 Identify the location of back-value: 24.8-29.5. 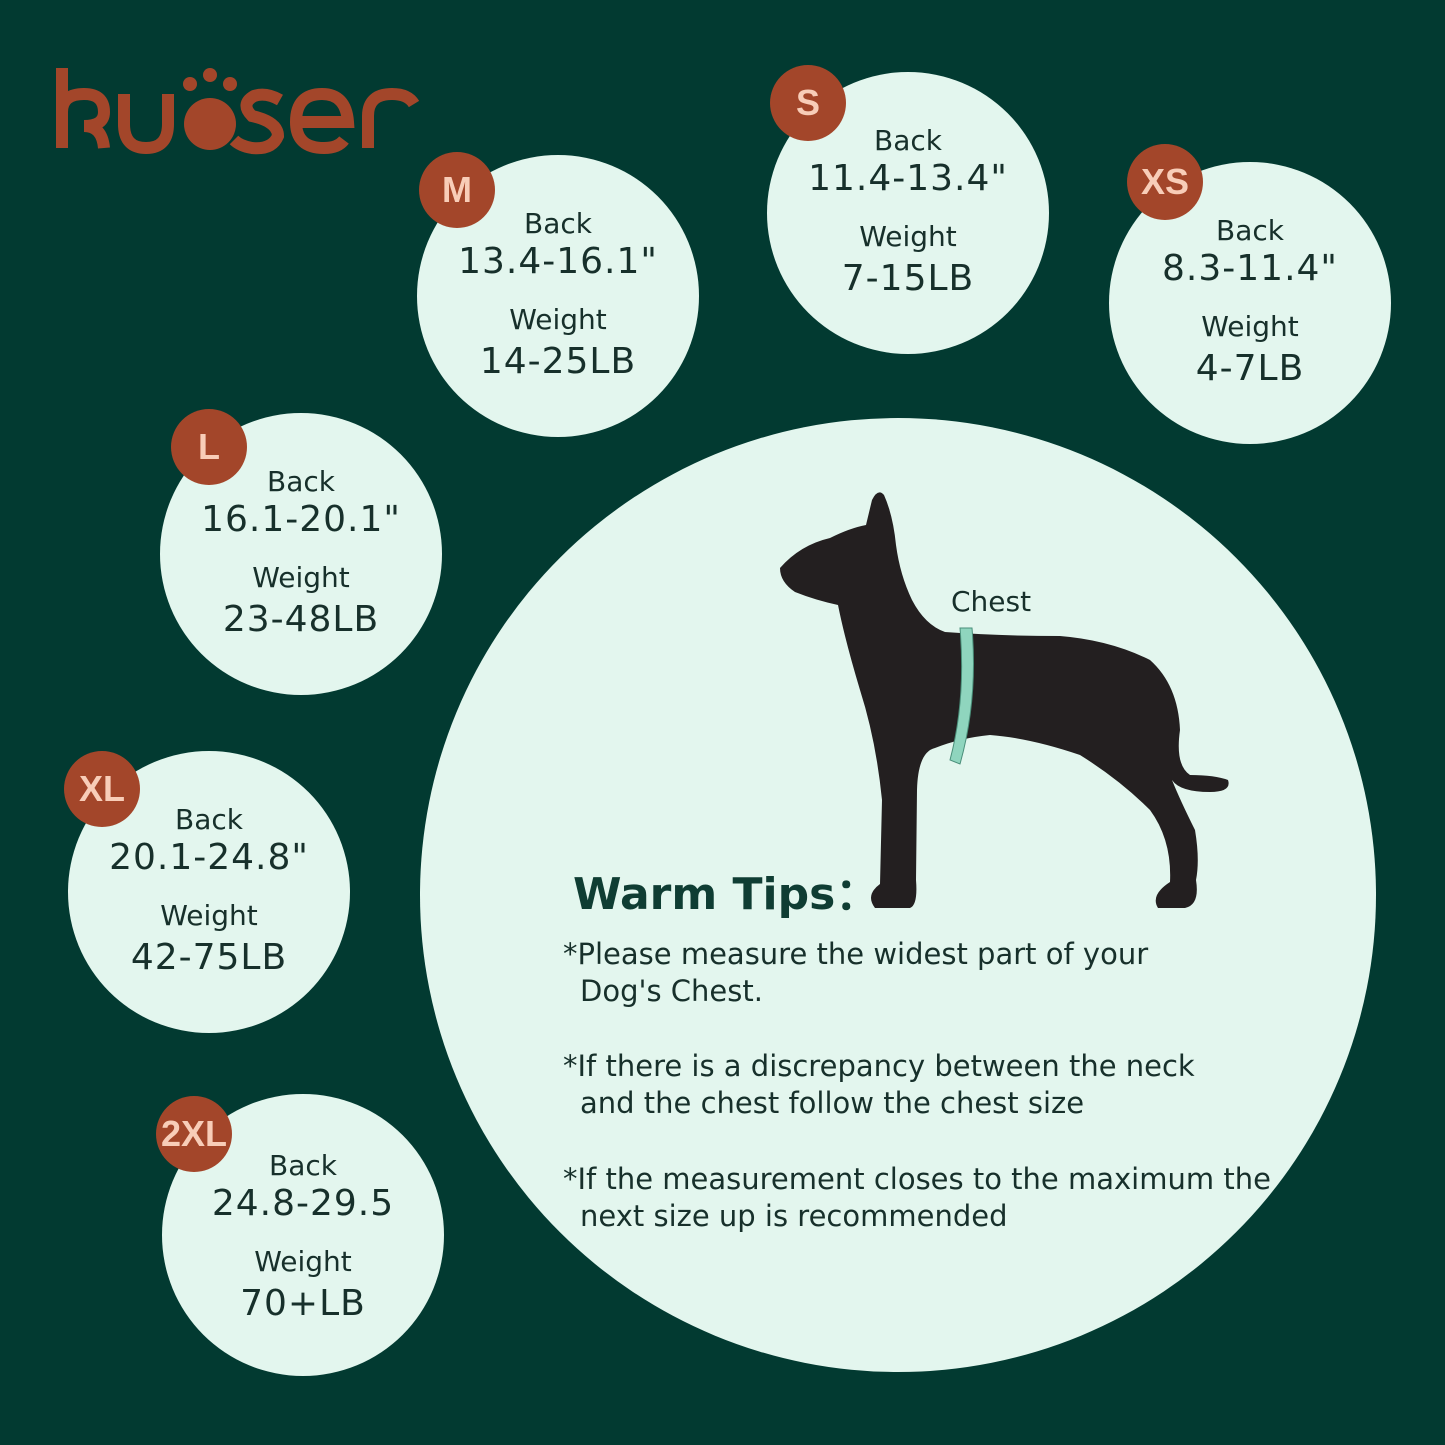
(303, 1203).